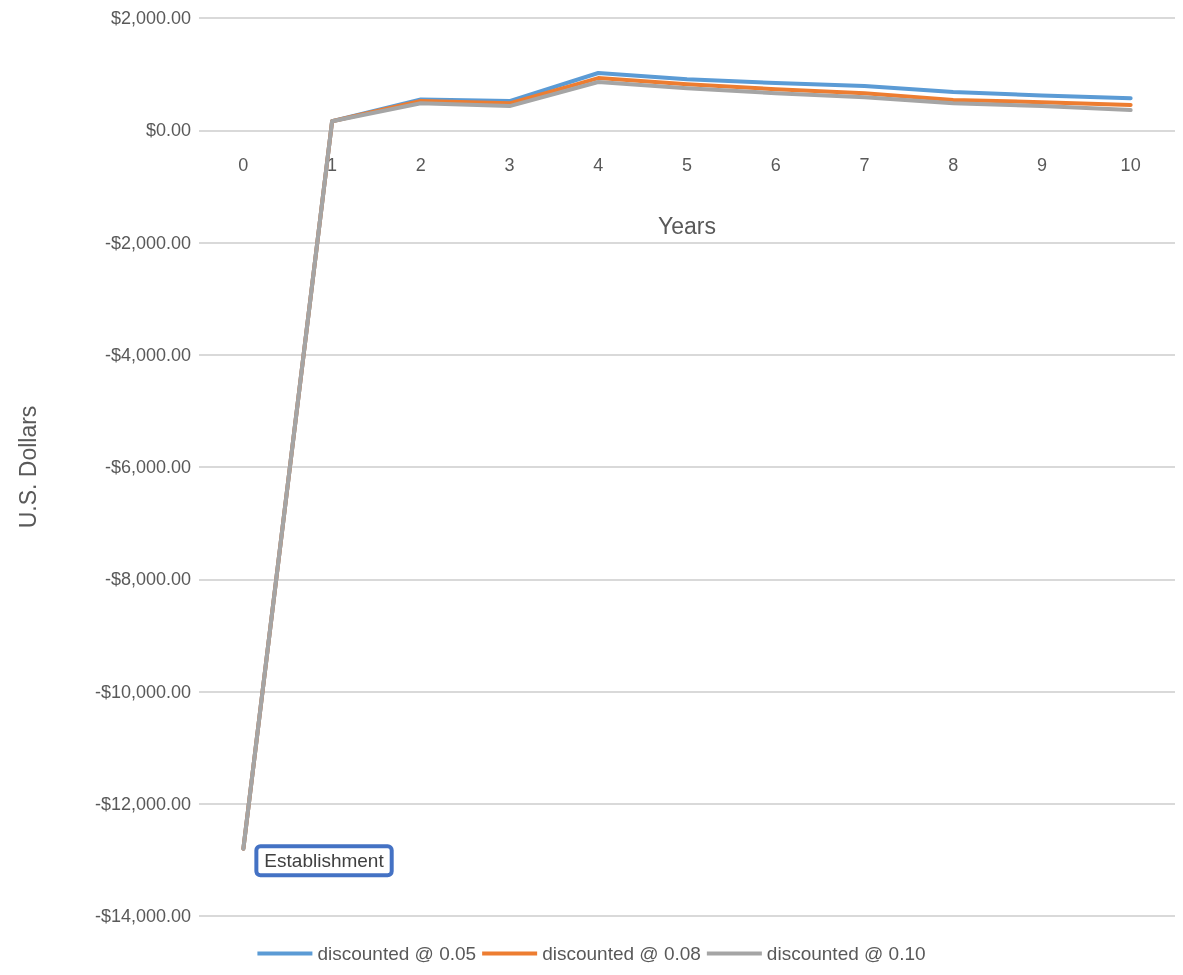 The image size is (1183, 975). What do you see at coordinates (397, 953) in the screenshot?
I see `legend-label: discounted @ 0.05` at bounding box center [397, 953].